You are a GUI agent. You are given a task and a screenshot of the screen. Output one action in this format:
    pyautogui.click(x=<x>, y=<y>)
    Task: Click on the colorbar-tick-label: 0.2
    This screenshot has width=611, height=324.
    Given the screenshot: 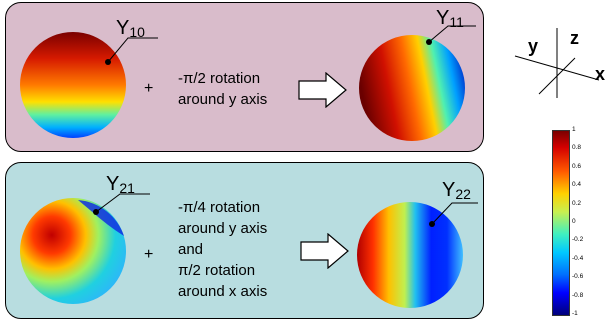 What is the action you would take?
    pyautogui.click(x=577, y=203)
    